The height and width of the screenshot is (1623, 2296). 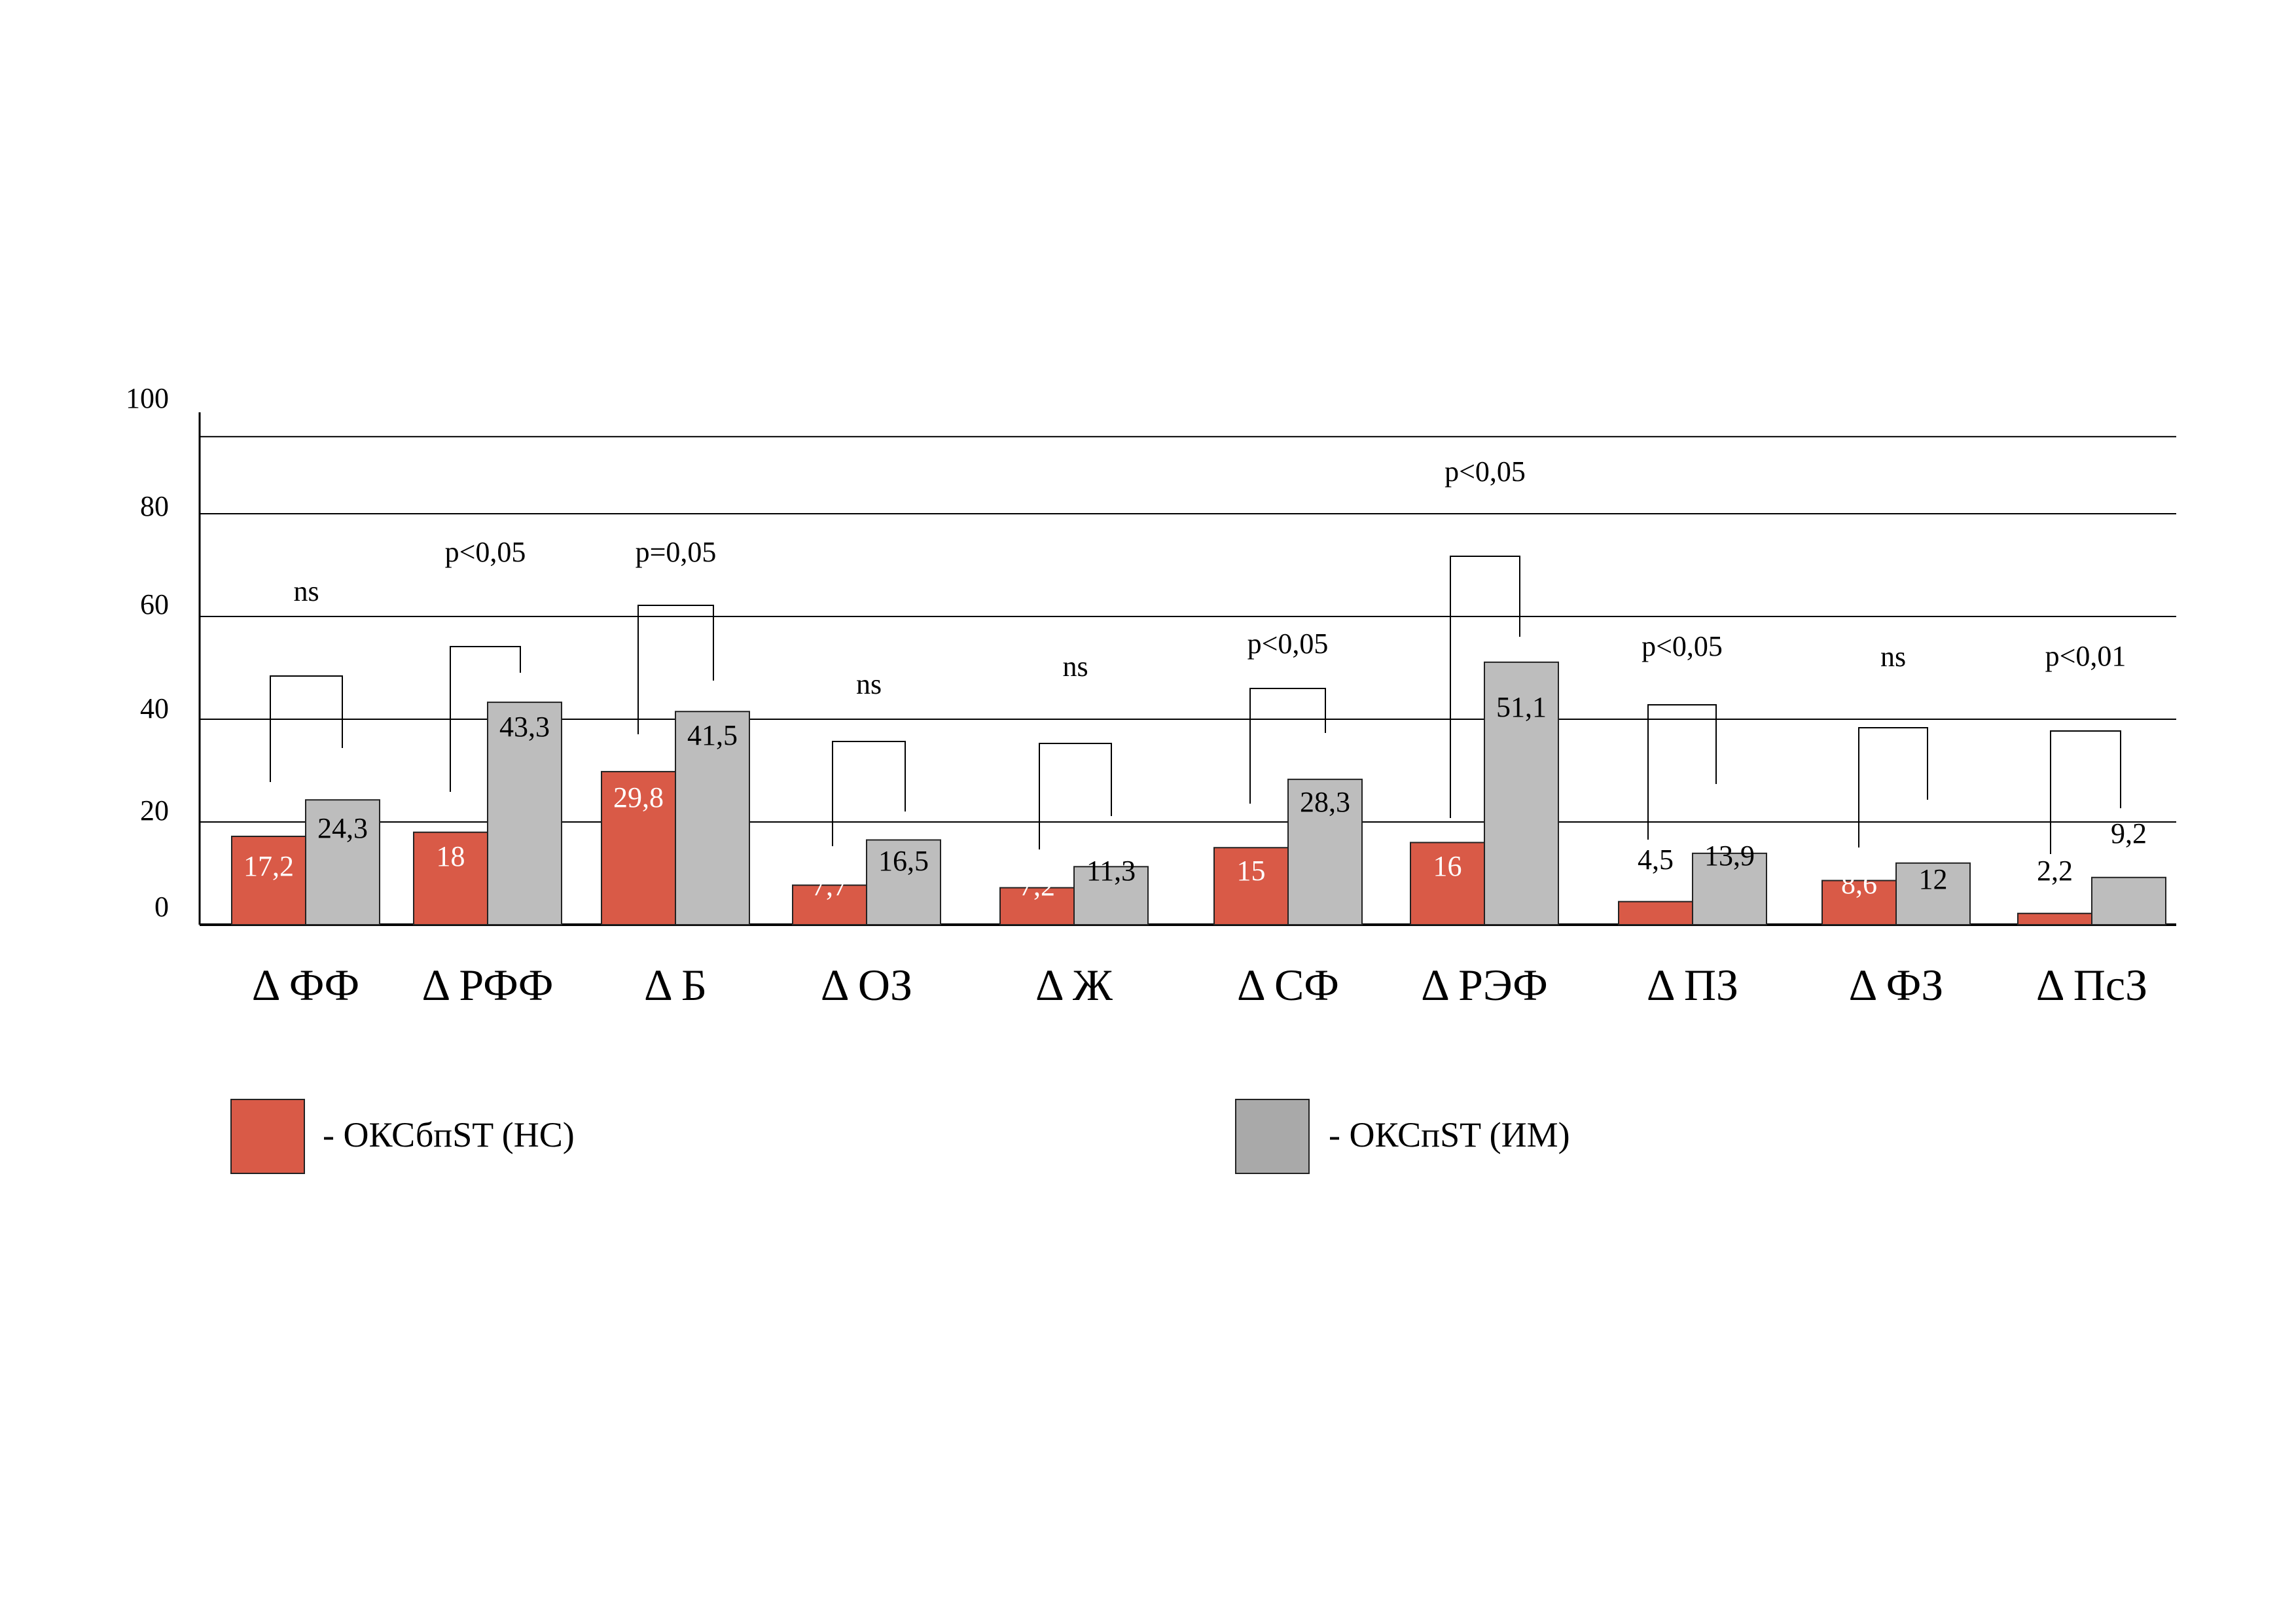 What do you see at coordinates (1074, 985) in the screenshot?
I see `category-label: Δ Ж` at bounding box center [1074, 985].